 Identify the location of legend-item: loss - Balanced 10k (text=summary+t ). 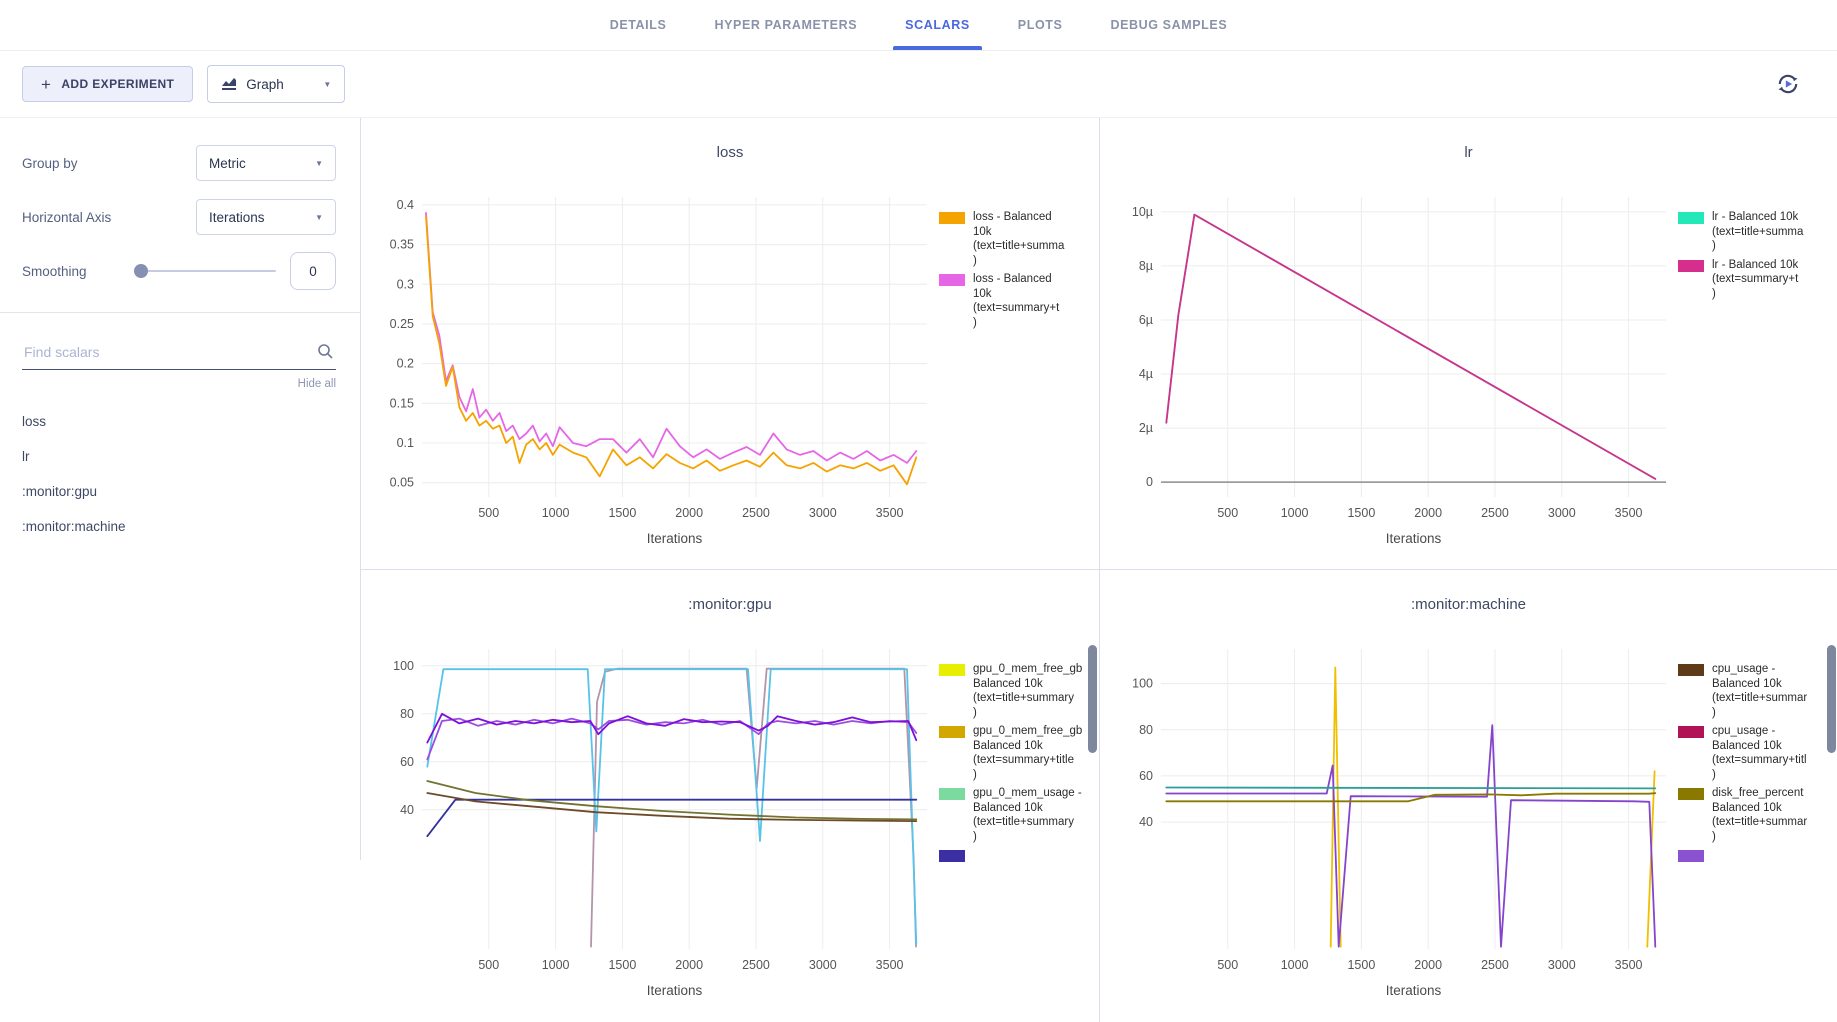
(1015, 301).